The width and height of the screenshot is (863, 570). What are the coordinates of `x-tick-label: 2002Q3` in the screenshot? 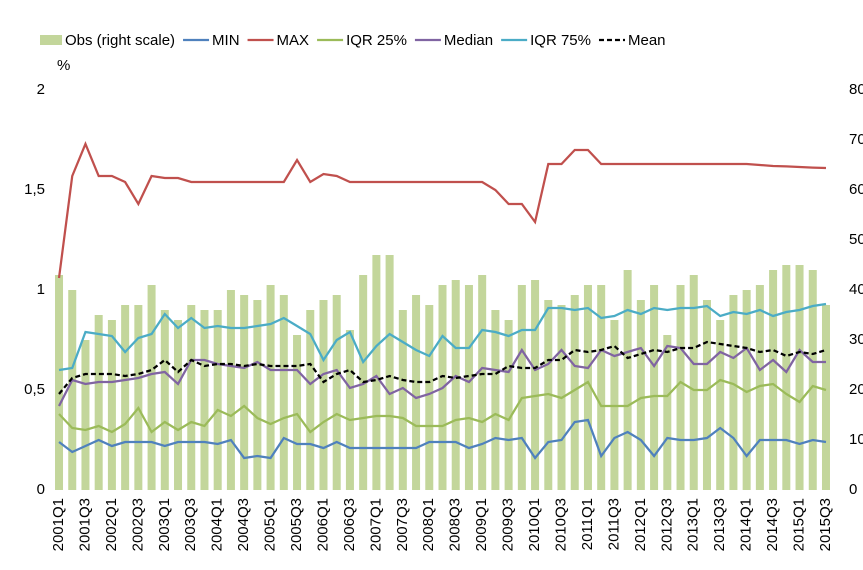 It's located at (137, 524).